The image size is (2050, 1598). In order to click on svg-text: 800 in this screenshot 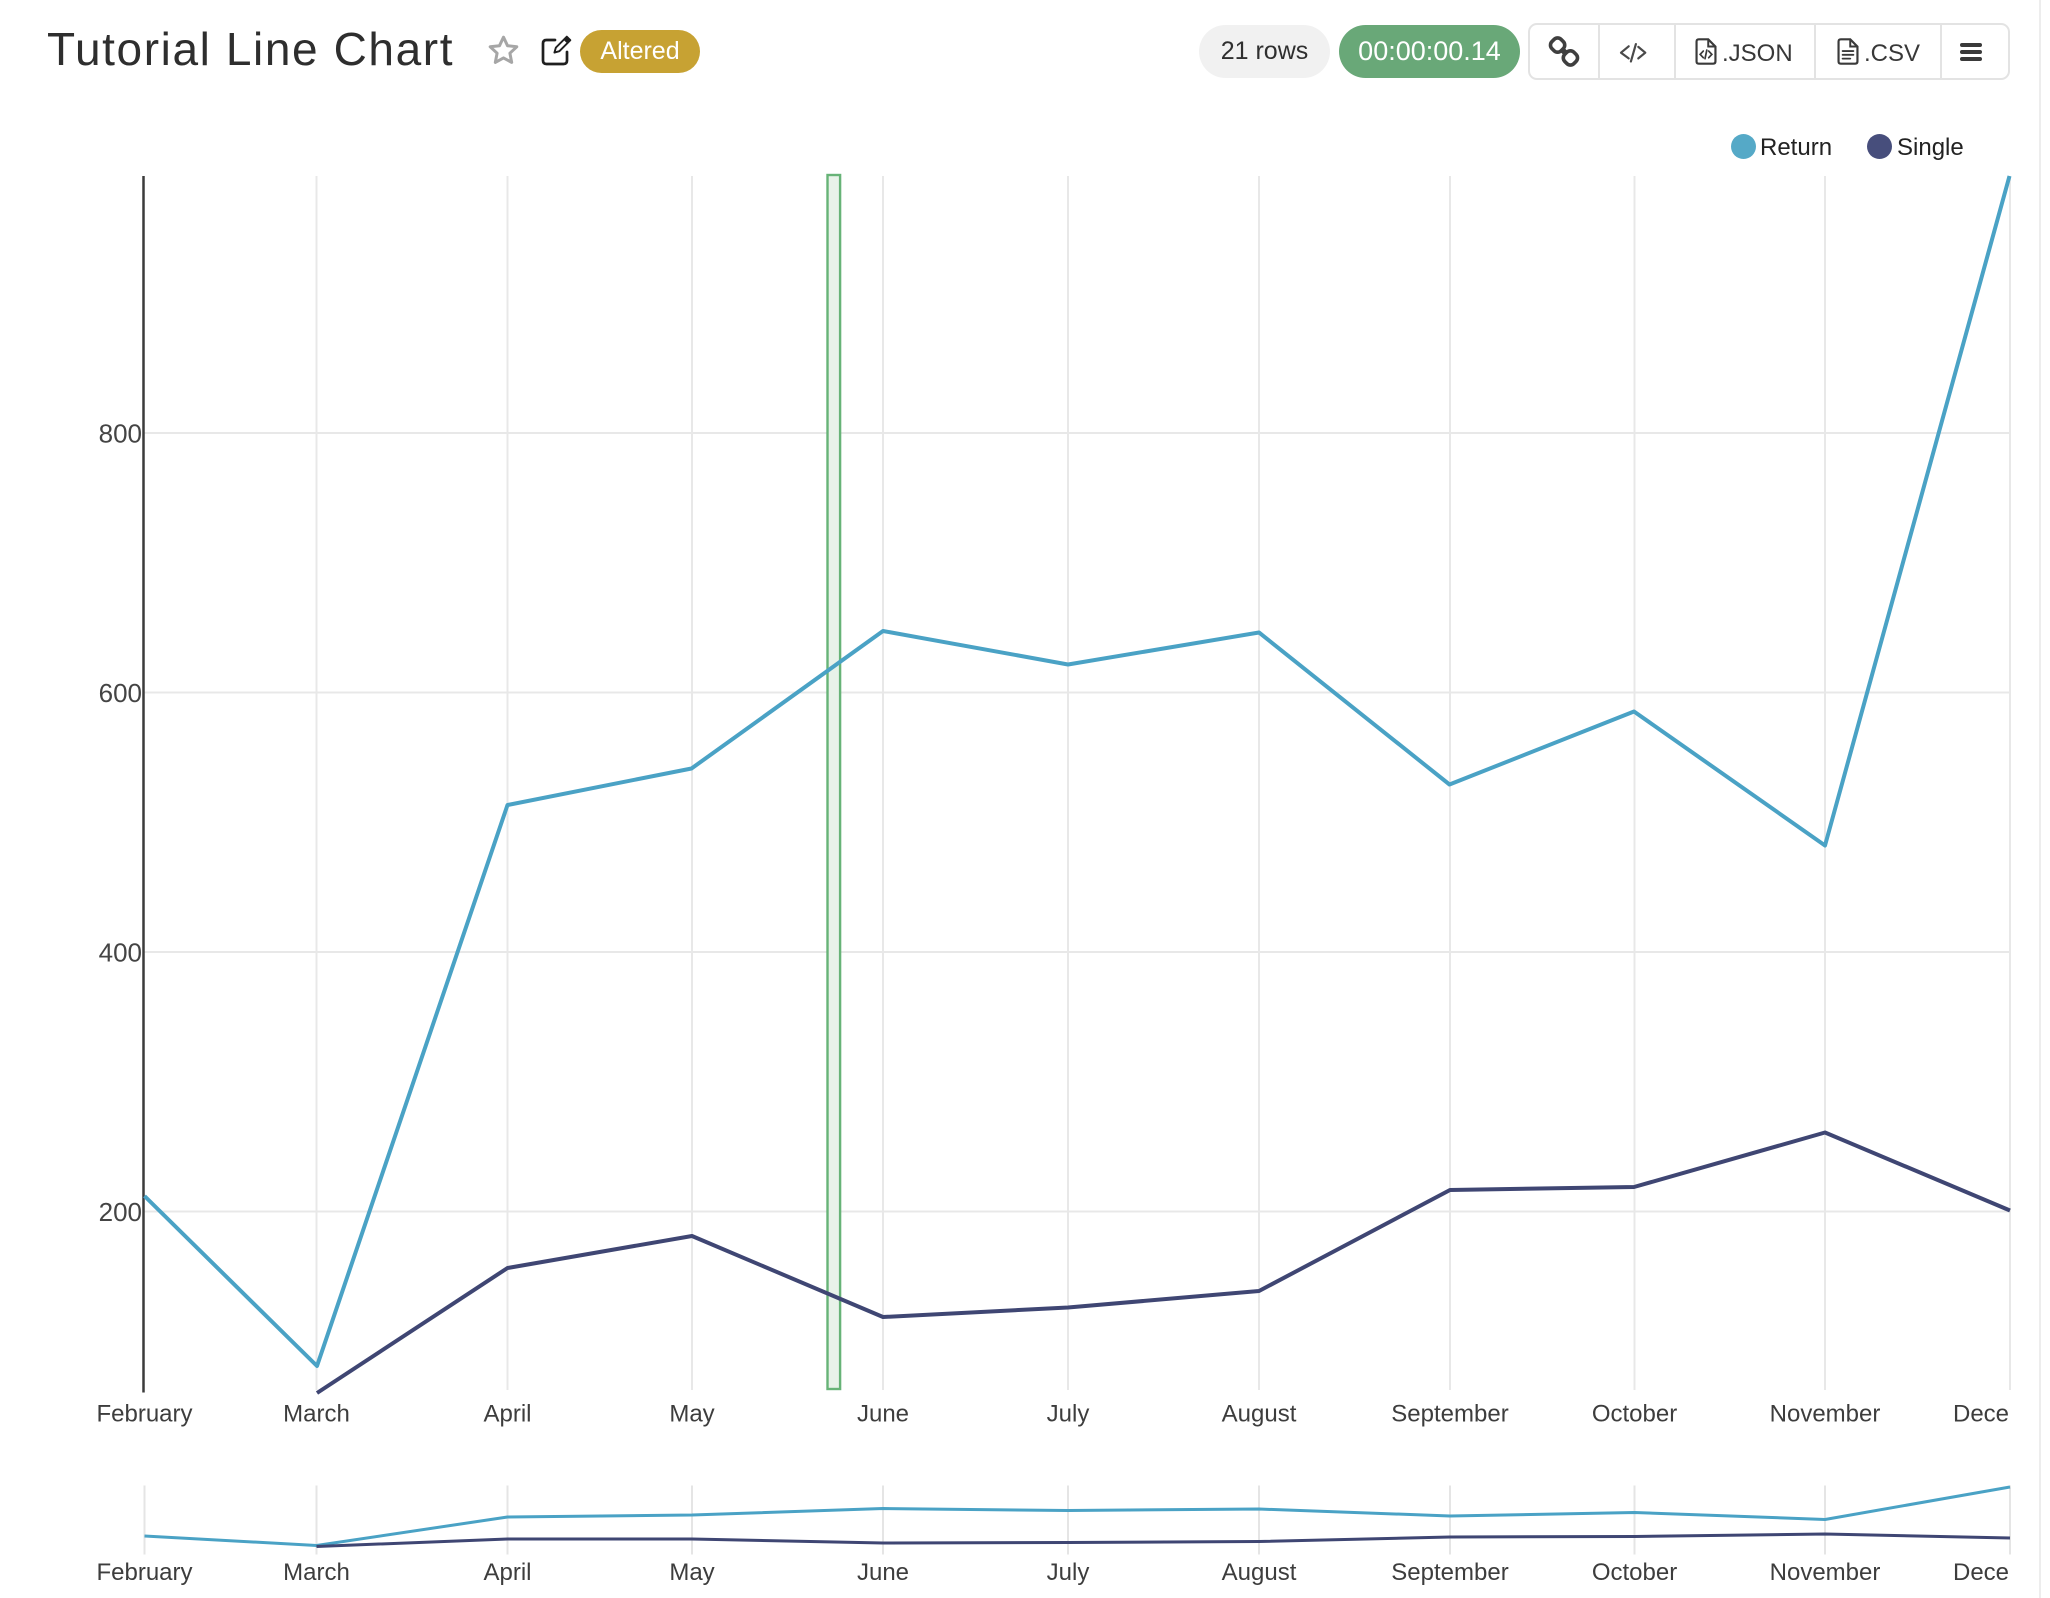, I will do `click(120, 433)`.